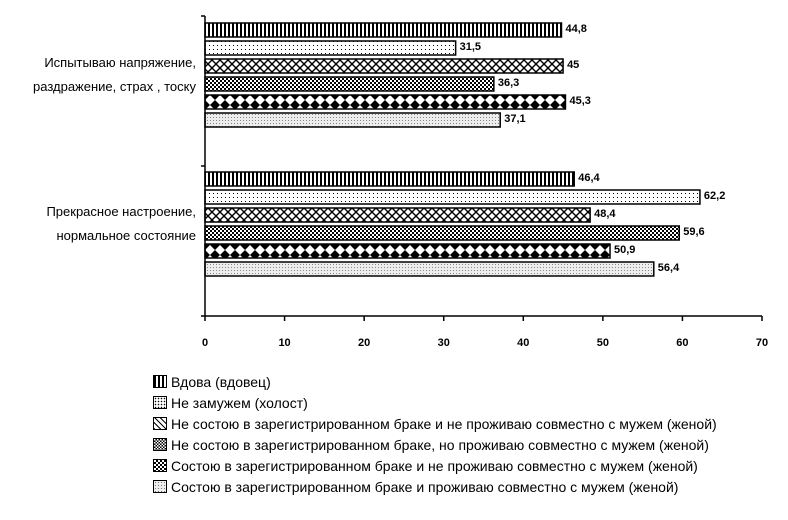  I want to click on data-label: 62,2, so click(714, 196).